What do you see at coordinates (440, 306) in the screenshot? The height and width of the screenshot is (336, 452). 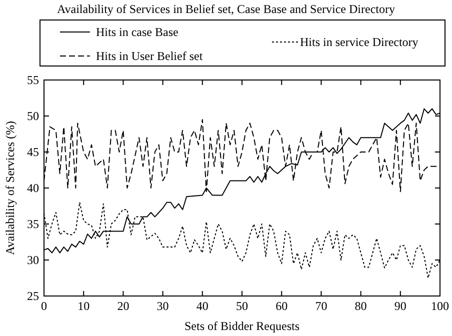 I see `x-tick-label: 100` at bounding box center [440, 306].